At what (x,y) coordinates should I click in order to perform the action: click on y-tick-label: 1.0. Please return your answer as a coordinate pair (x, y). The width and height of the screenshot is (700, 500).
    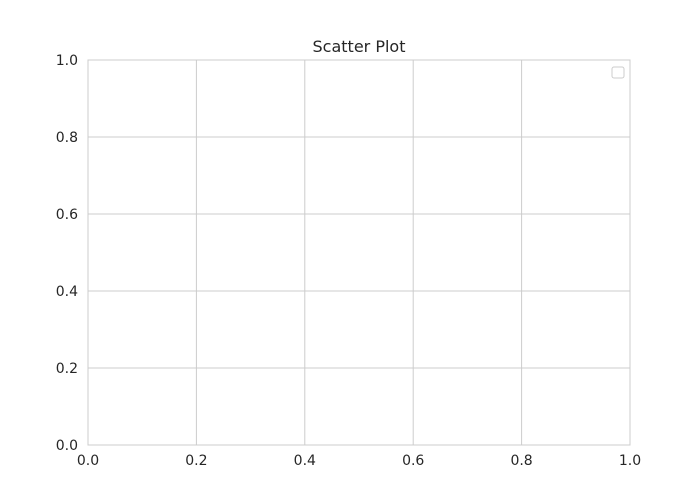
    Looking at the image, I should click on (67, 61).